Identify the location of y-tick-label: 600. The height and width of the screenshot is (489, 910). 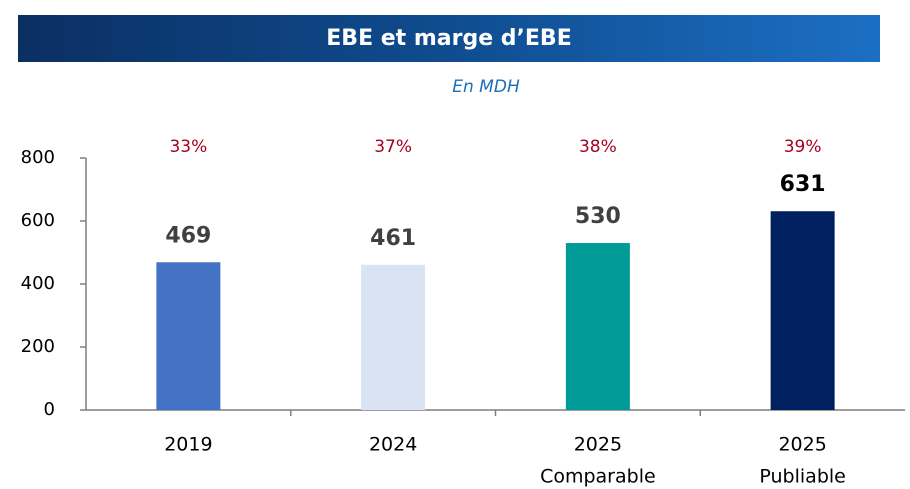
(38, 220).